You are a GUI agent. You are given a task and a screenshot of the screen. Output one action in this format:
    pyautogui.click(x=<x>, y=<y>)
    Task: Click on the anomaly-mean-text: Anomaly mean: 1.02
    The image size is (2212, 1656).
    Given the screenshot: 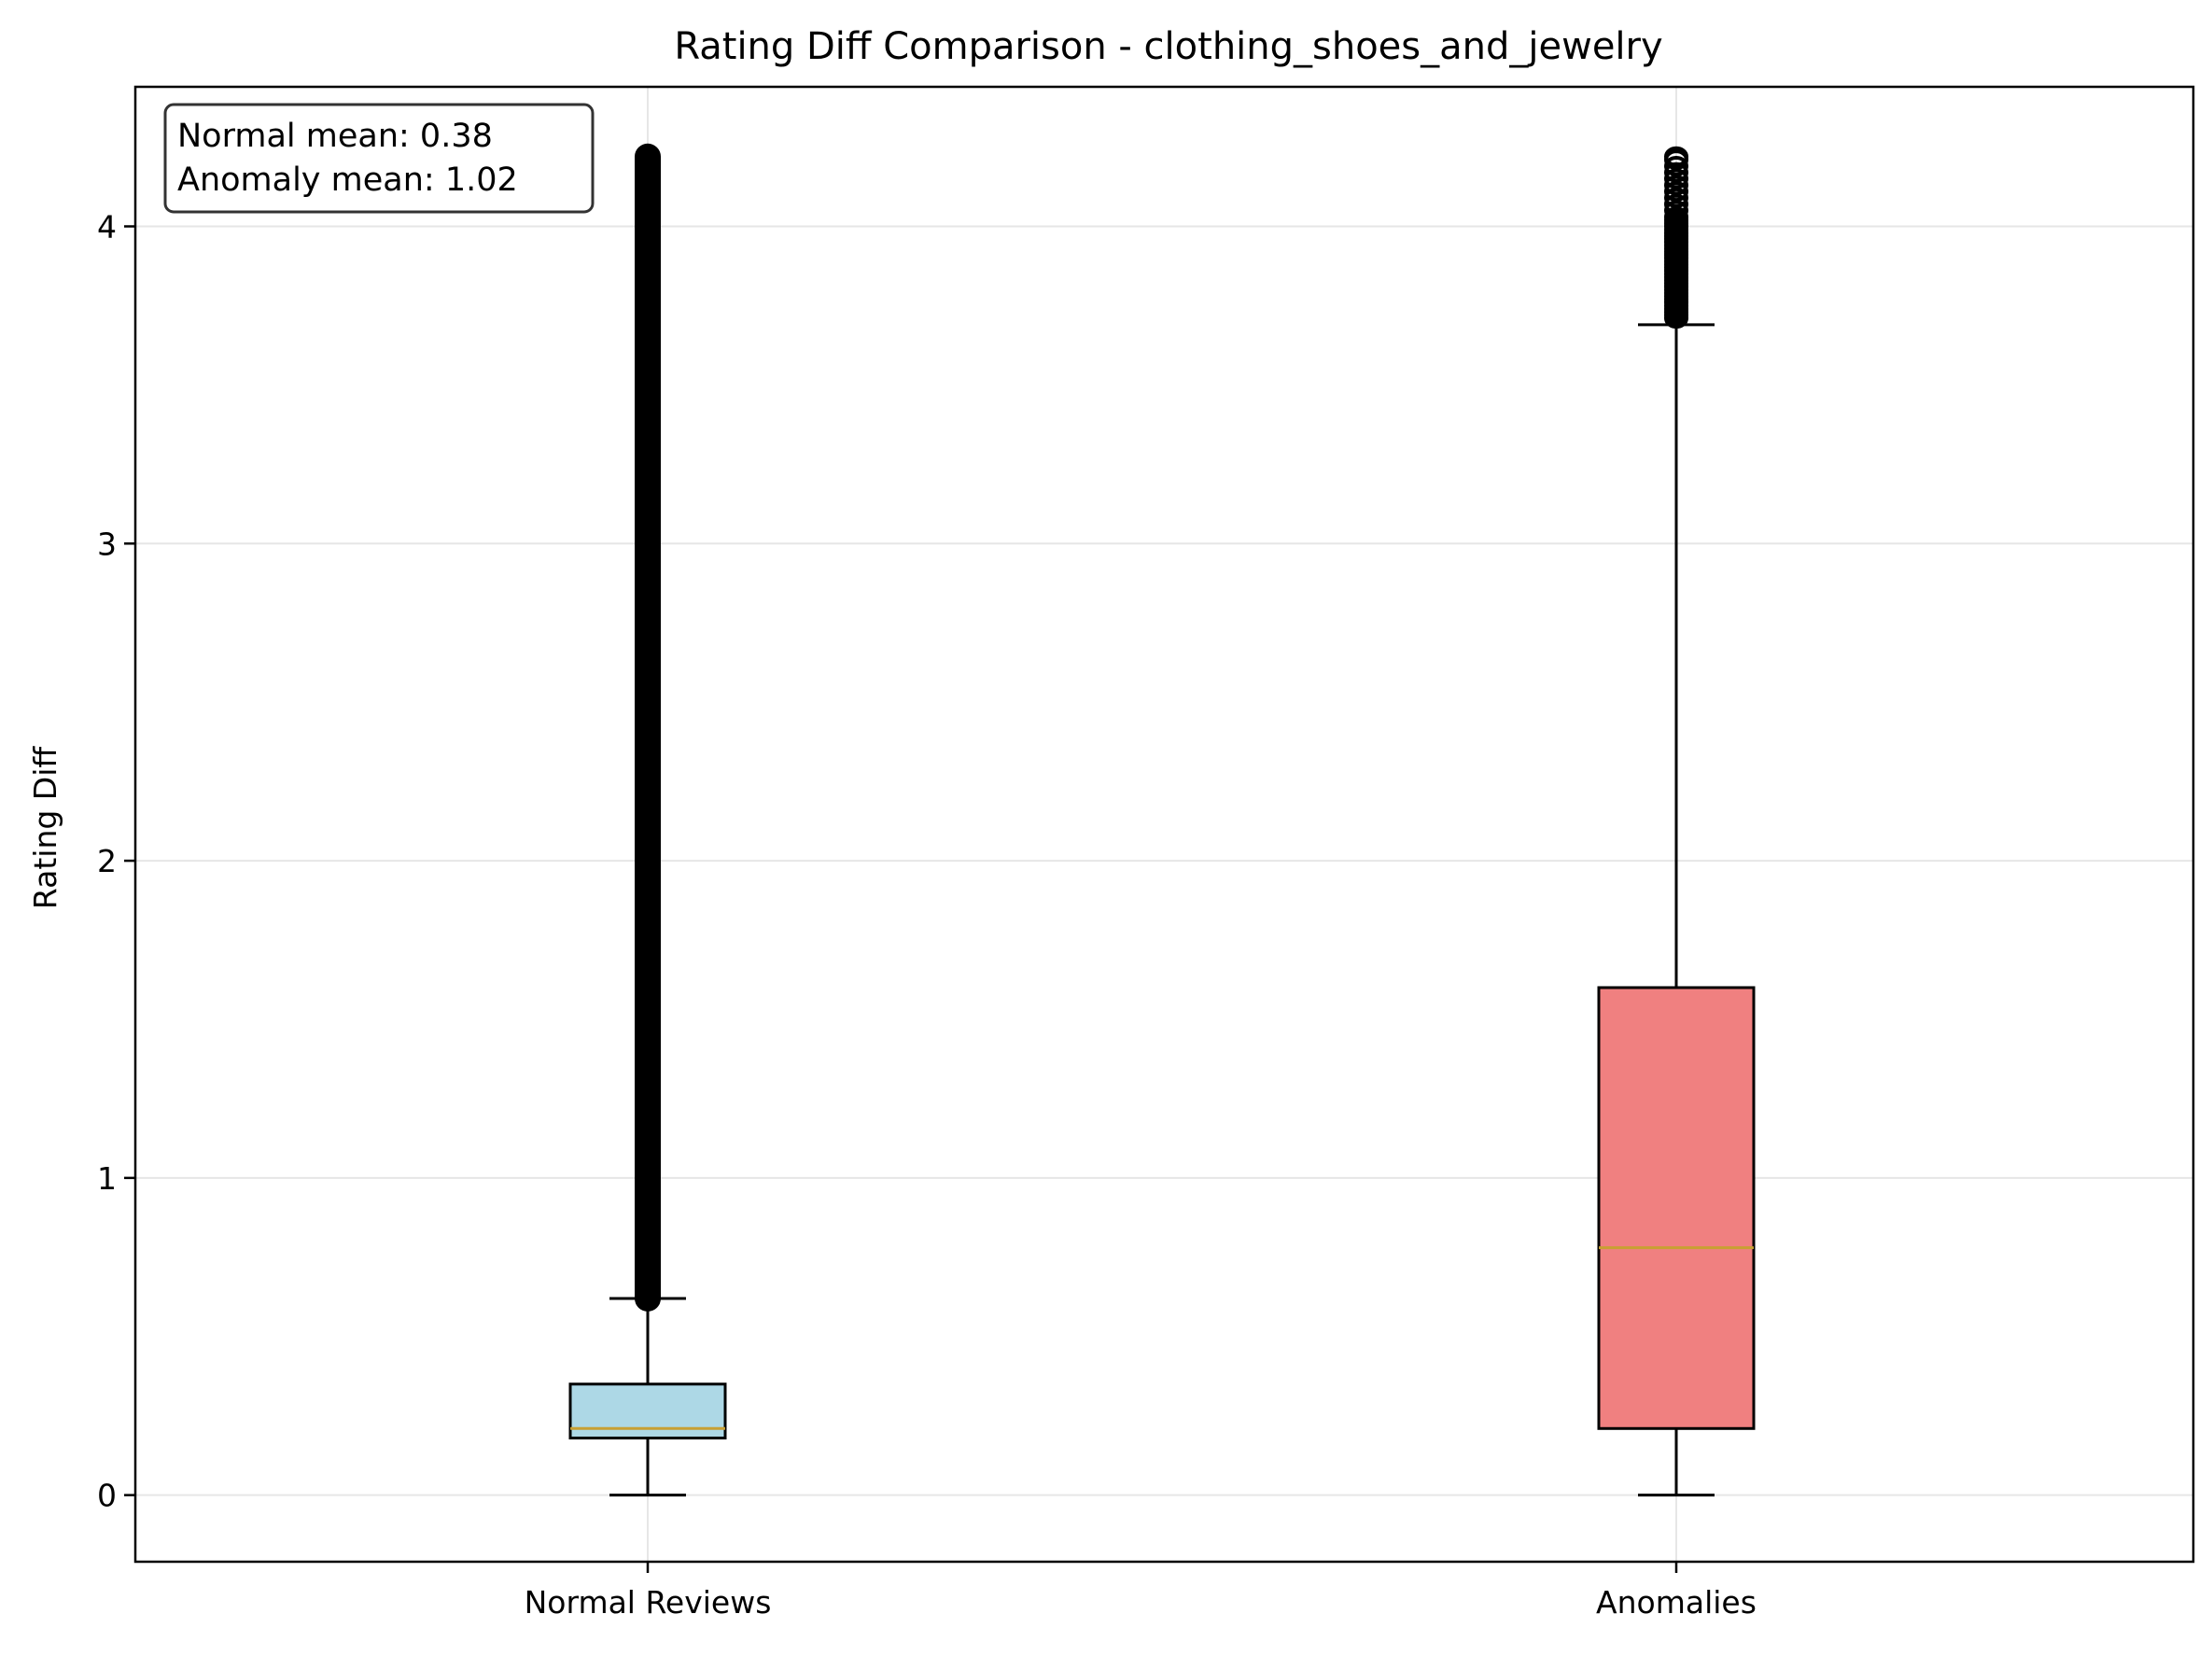 What is the action you would take?
    pyautogui.click(x=347, y=180)
    